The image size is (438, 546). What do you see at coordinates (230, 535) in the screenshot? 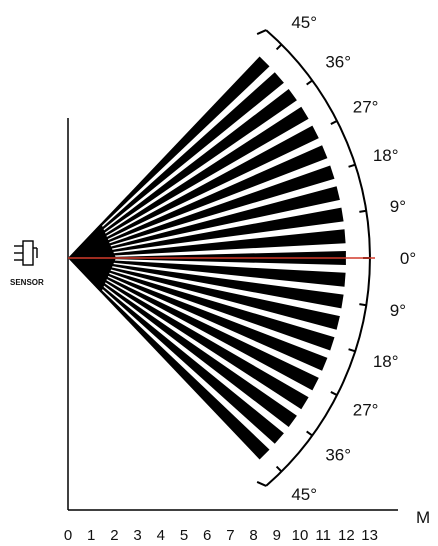
I see `x-tick-label: 7` at bounding box center [230, 535].